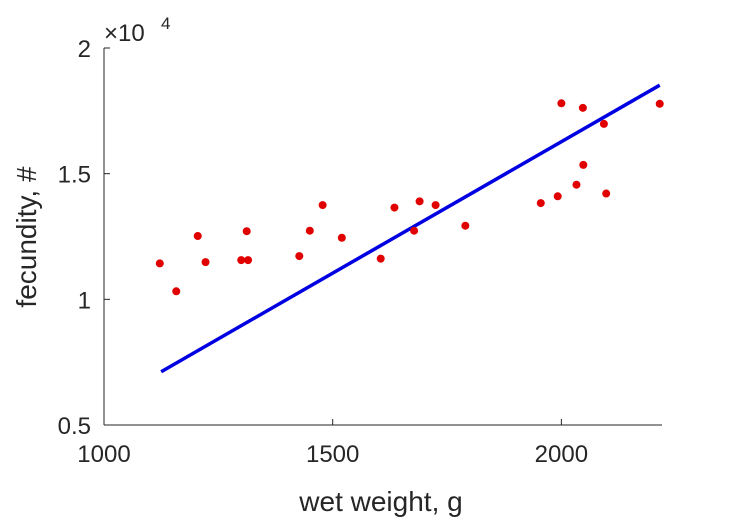  I want to click on y-axis-multiplier-power: 4, so click(165, 23).